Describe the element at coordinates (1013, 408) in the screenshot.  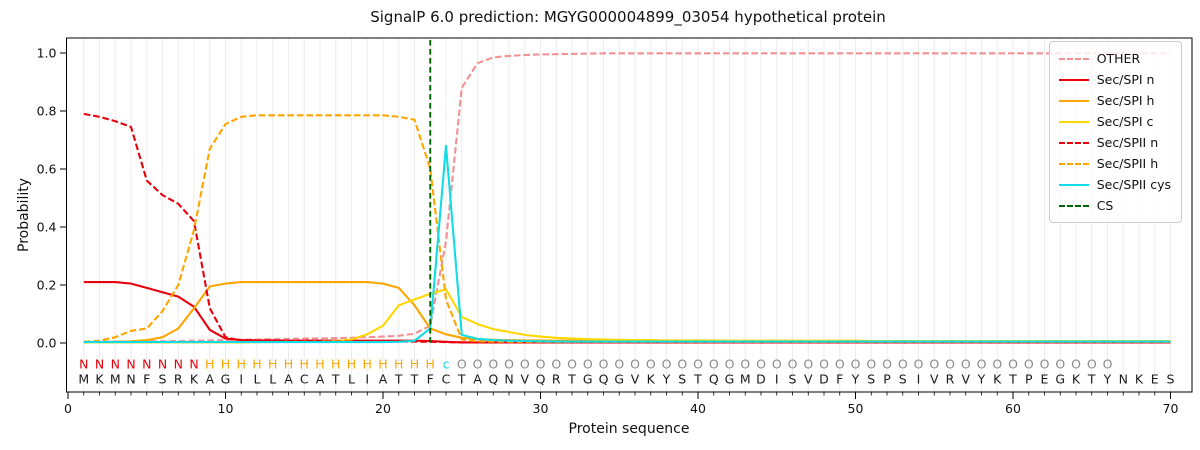
I see `x-tick-label: 60` at that location.